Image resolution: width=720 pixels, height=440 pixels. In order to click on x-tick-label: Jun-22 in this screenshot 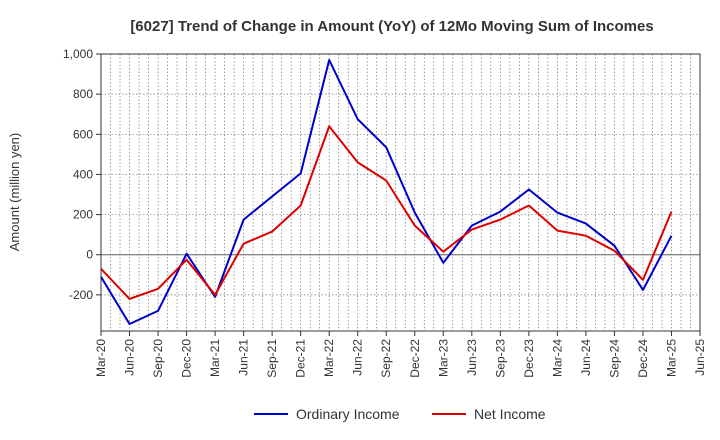, I will do `click(358, 357)`.